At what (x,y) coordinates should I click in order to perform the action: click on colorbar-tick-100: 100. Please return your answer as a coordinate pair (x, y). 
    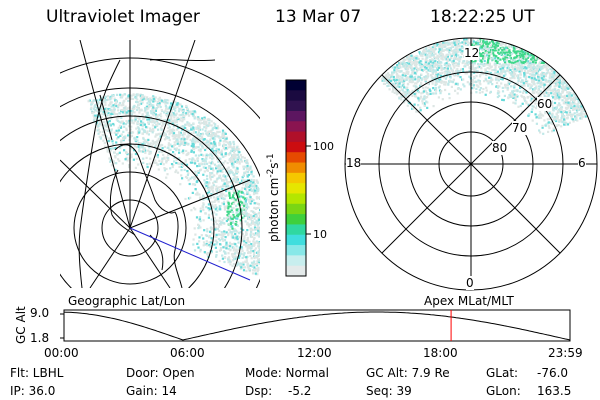
    Looking at the image, I should click on (323, 146).